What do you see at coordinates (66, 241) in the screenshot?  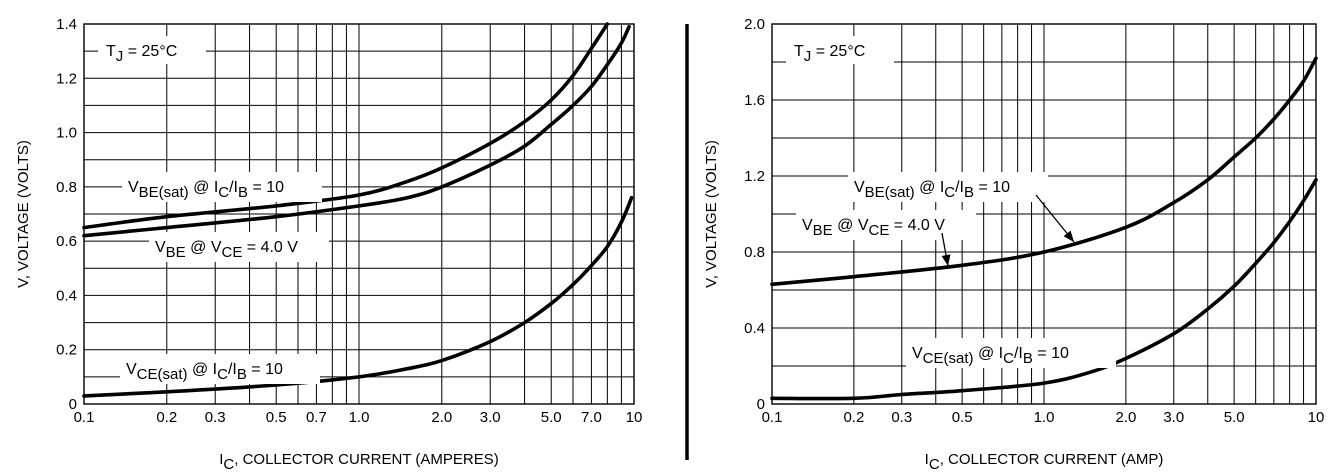 I see `y-tick-label: 0.6` at bounding box center [66, 241].